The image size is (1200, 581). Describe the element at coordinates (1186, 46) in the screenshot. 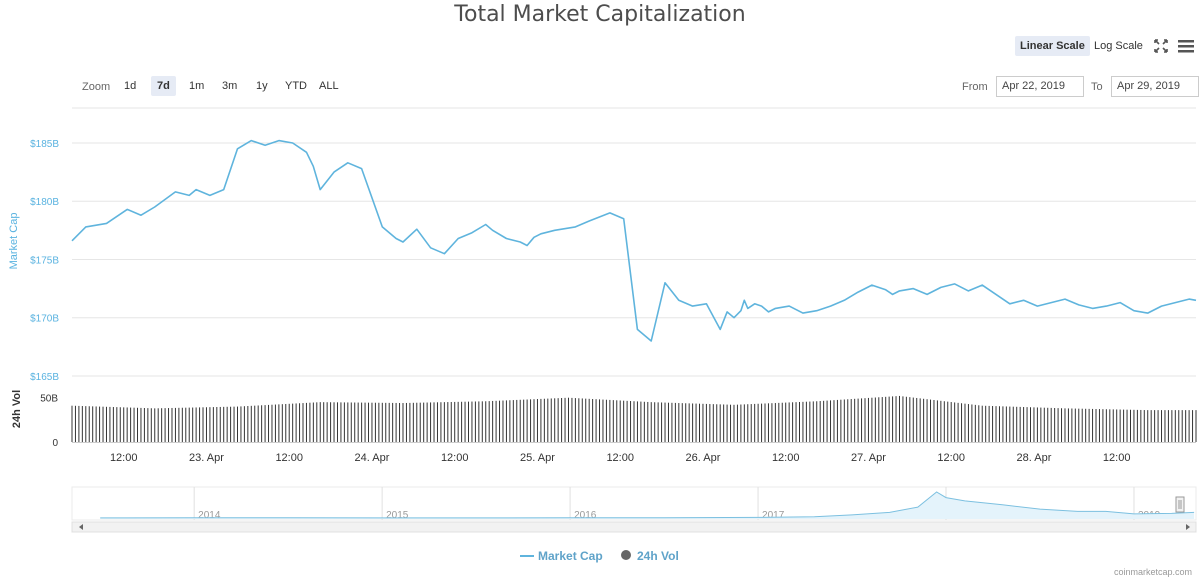

I see `menu-icon` at that location.